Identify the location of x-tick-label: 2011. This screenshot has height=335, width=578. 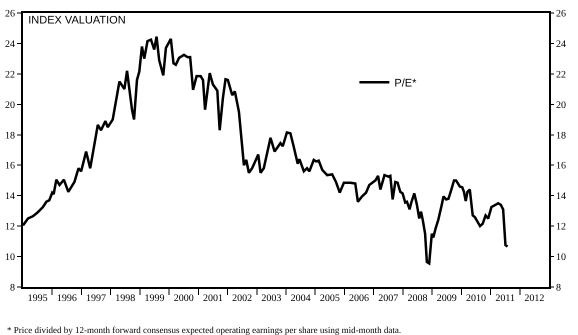
(505, 298).